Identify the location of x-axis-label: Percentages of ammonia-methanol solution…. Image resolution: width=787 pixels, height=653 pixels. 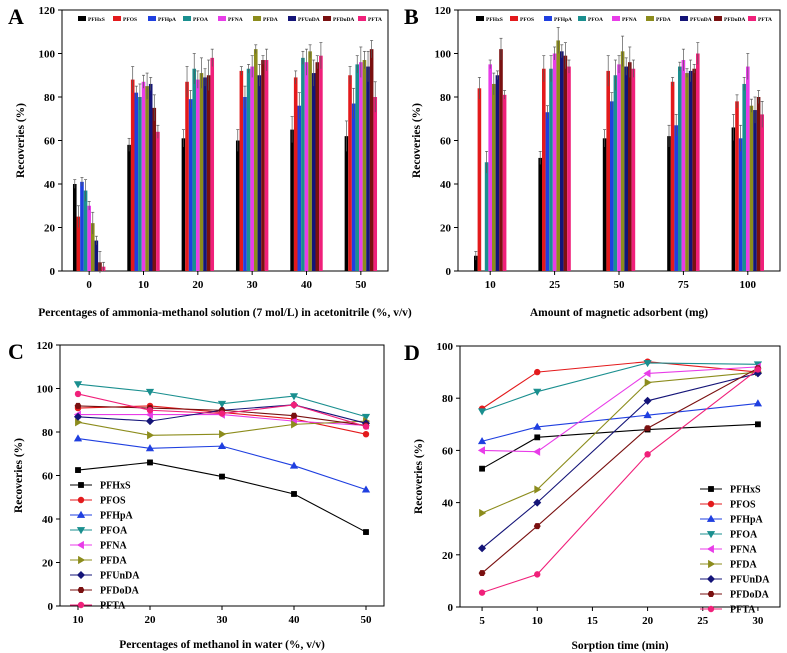
(225, 313).